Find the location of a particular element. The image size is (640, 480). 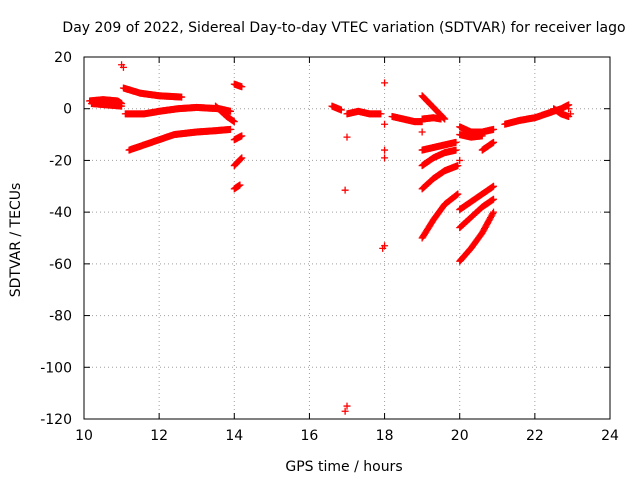

y-tick-label: 0 is located at coordinates (67, 110).